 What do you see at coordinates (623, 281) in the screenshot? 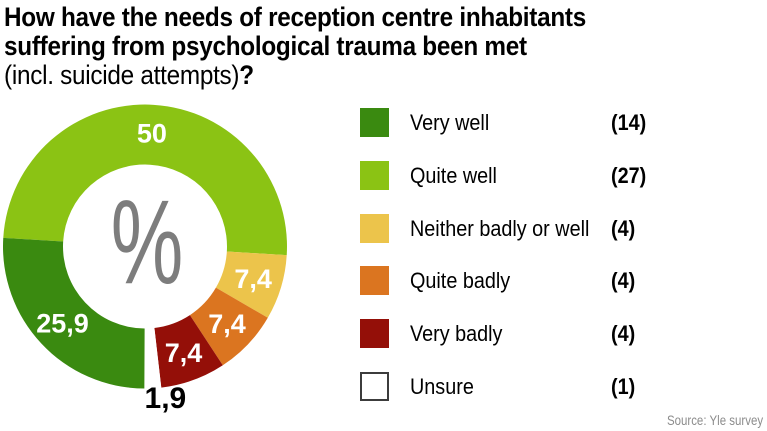
I see `legend-count-quite-badly: (4)` at bounding box center [623, 281].